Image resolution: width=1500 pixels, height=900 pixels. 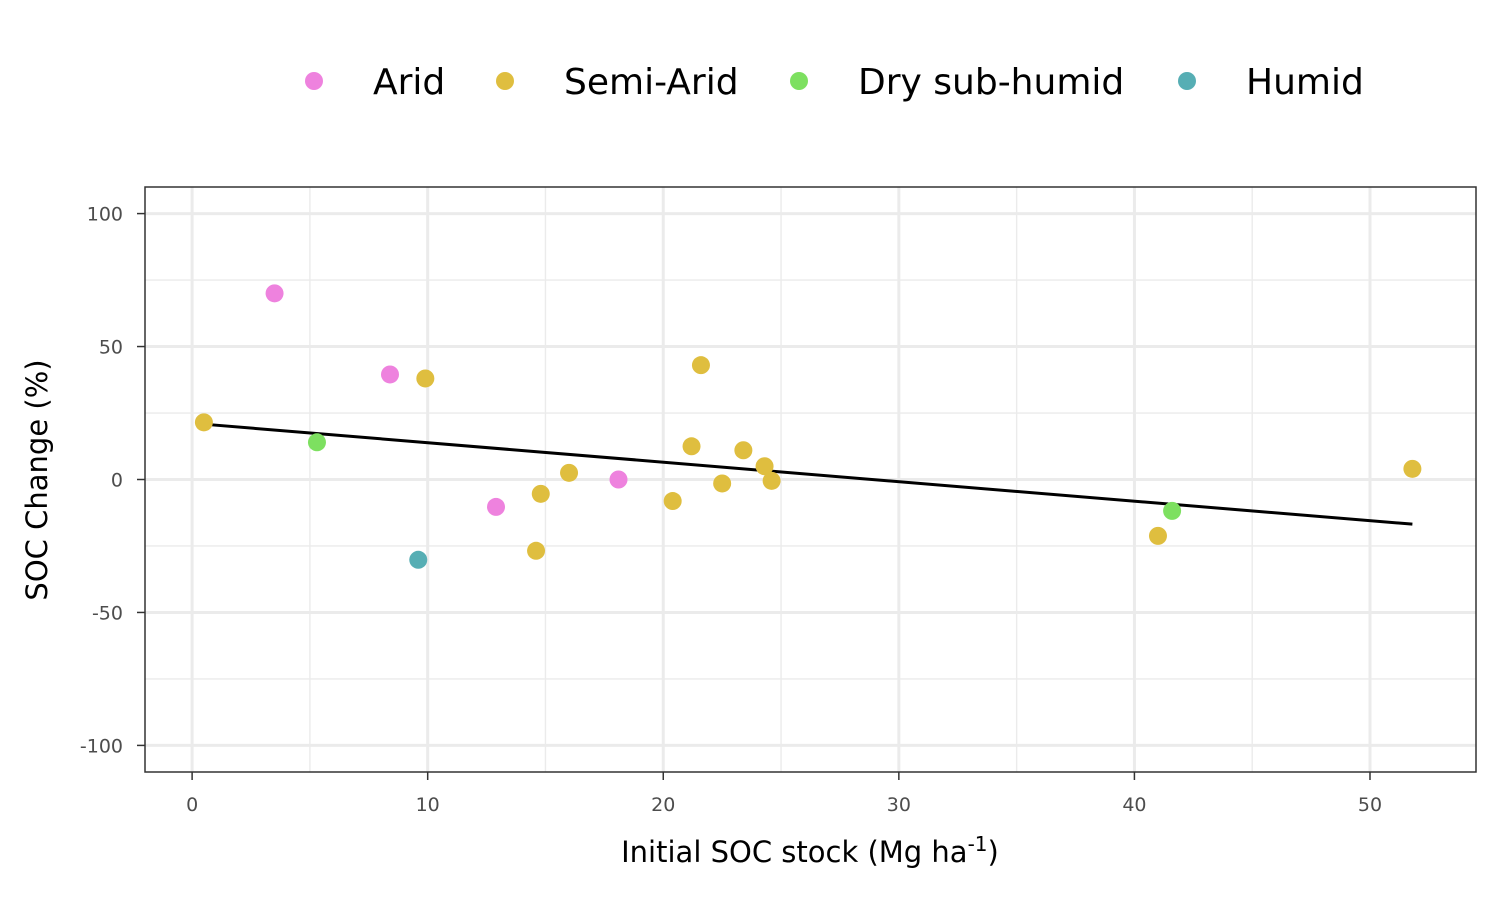 I want to click on x-axis-title-suffix: ), so click(x=993, y=852).